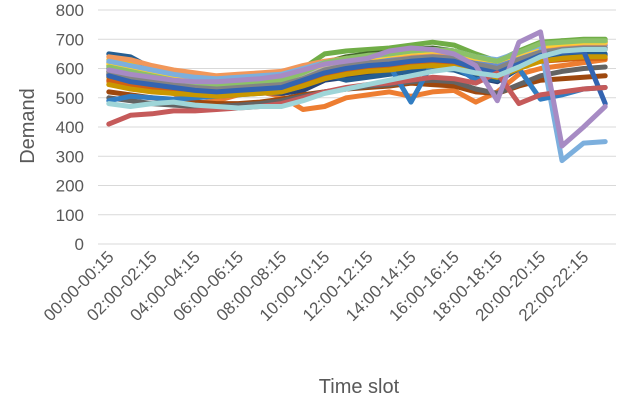 This screenshot has width=623, height=407. I want to click on y-tick-label: 800, so click(70, 10).